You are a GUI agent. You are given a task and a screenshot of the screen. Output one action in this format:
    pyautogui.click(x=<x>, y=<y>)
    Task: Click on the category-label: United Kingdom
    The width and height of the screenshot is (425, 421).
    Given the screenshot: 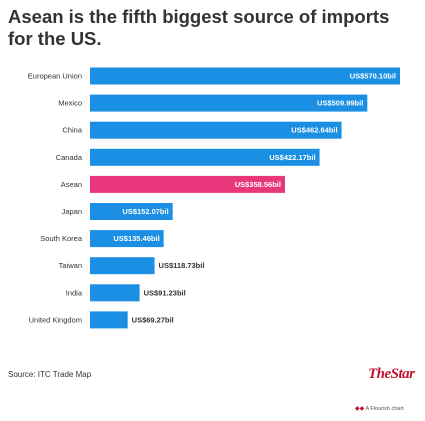 What is the action you would take?
    pyautogui.click(x=55, y=319)
    